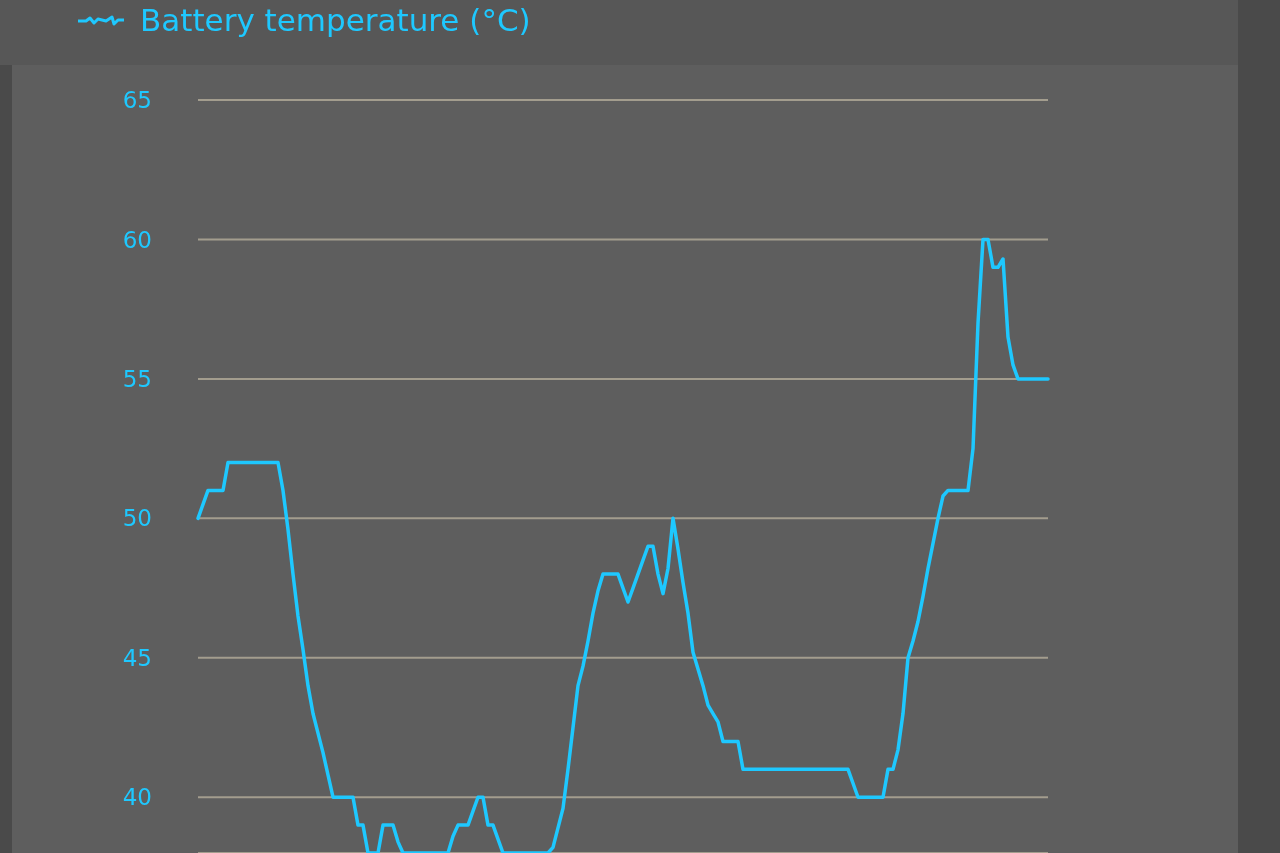  What do you see at coordinates (137, 518) in the screenshot?
I see `y-tick-label: 50` at bounding box center [137, 518].